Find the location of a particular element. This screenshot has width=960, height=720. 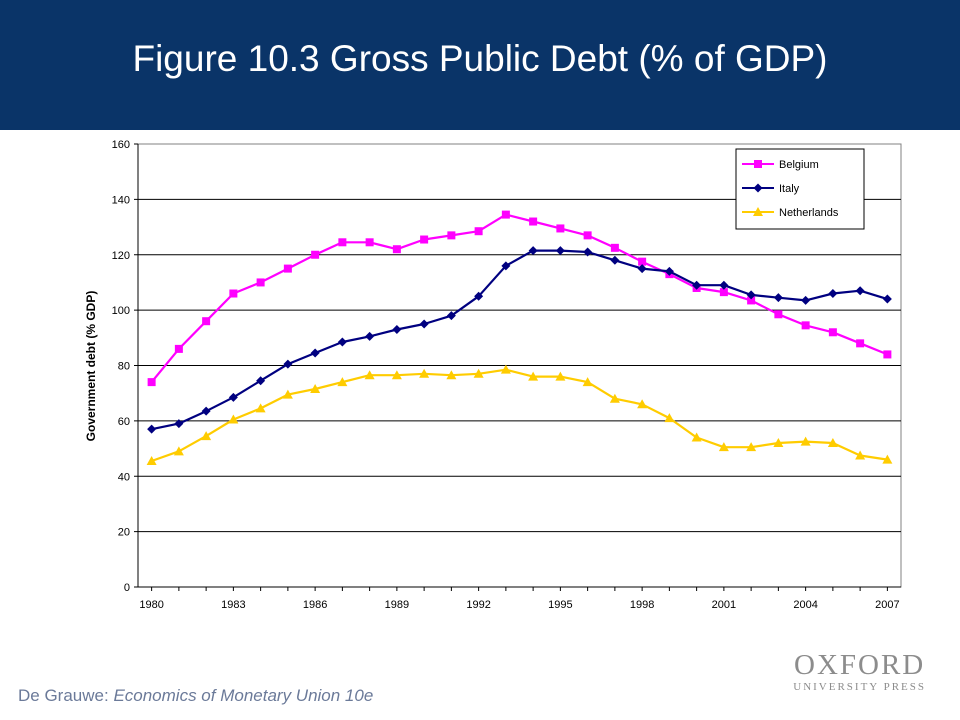

legend-label-italy: Italy is located at coordinates (789, 189).